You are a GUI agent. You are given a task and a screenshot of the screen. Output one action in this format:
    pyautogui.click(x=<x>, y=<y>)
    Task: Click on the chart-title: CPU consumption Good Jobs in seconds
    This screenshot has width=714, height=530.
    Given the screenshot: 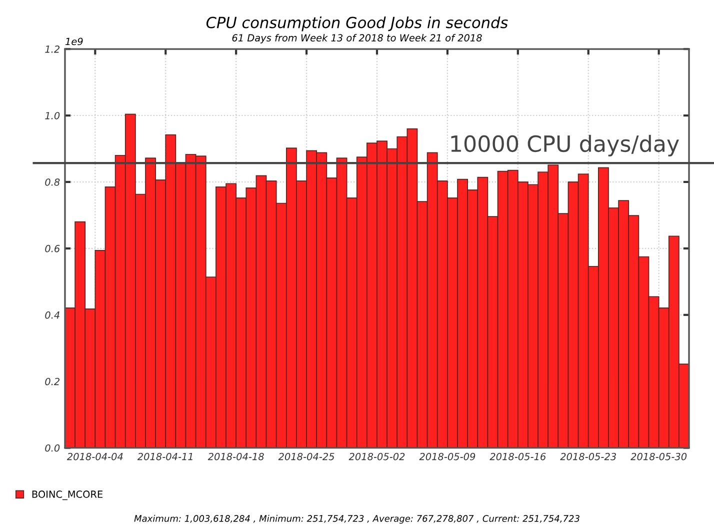 What is the action you would take?
    pyautogui.click(x=357, y=24)
    